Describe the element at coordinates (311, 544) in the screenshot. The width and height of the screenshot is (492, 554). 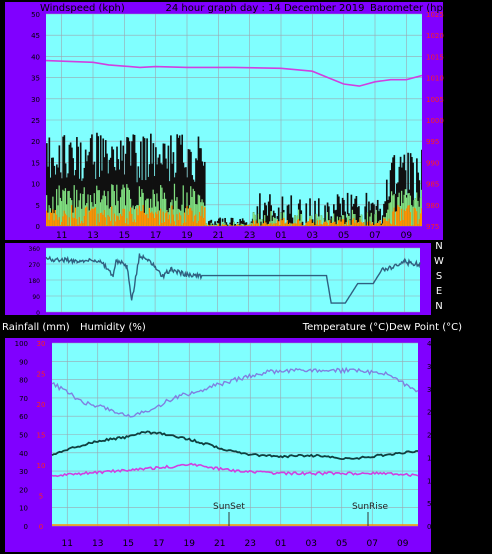
I see `x-tick-label: 03` at that location.